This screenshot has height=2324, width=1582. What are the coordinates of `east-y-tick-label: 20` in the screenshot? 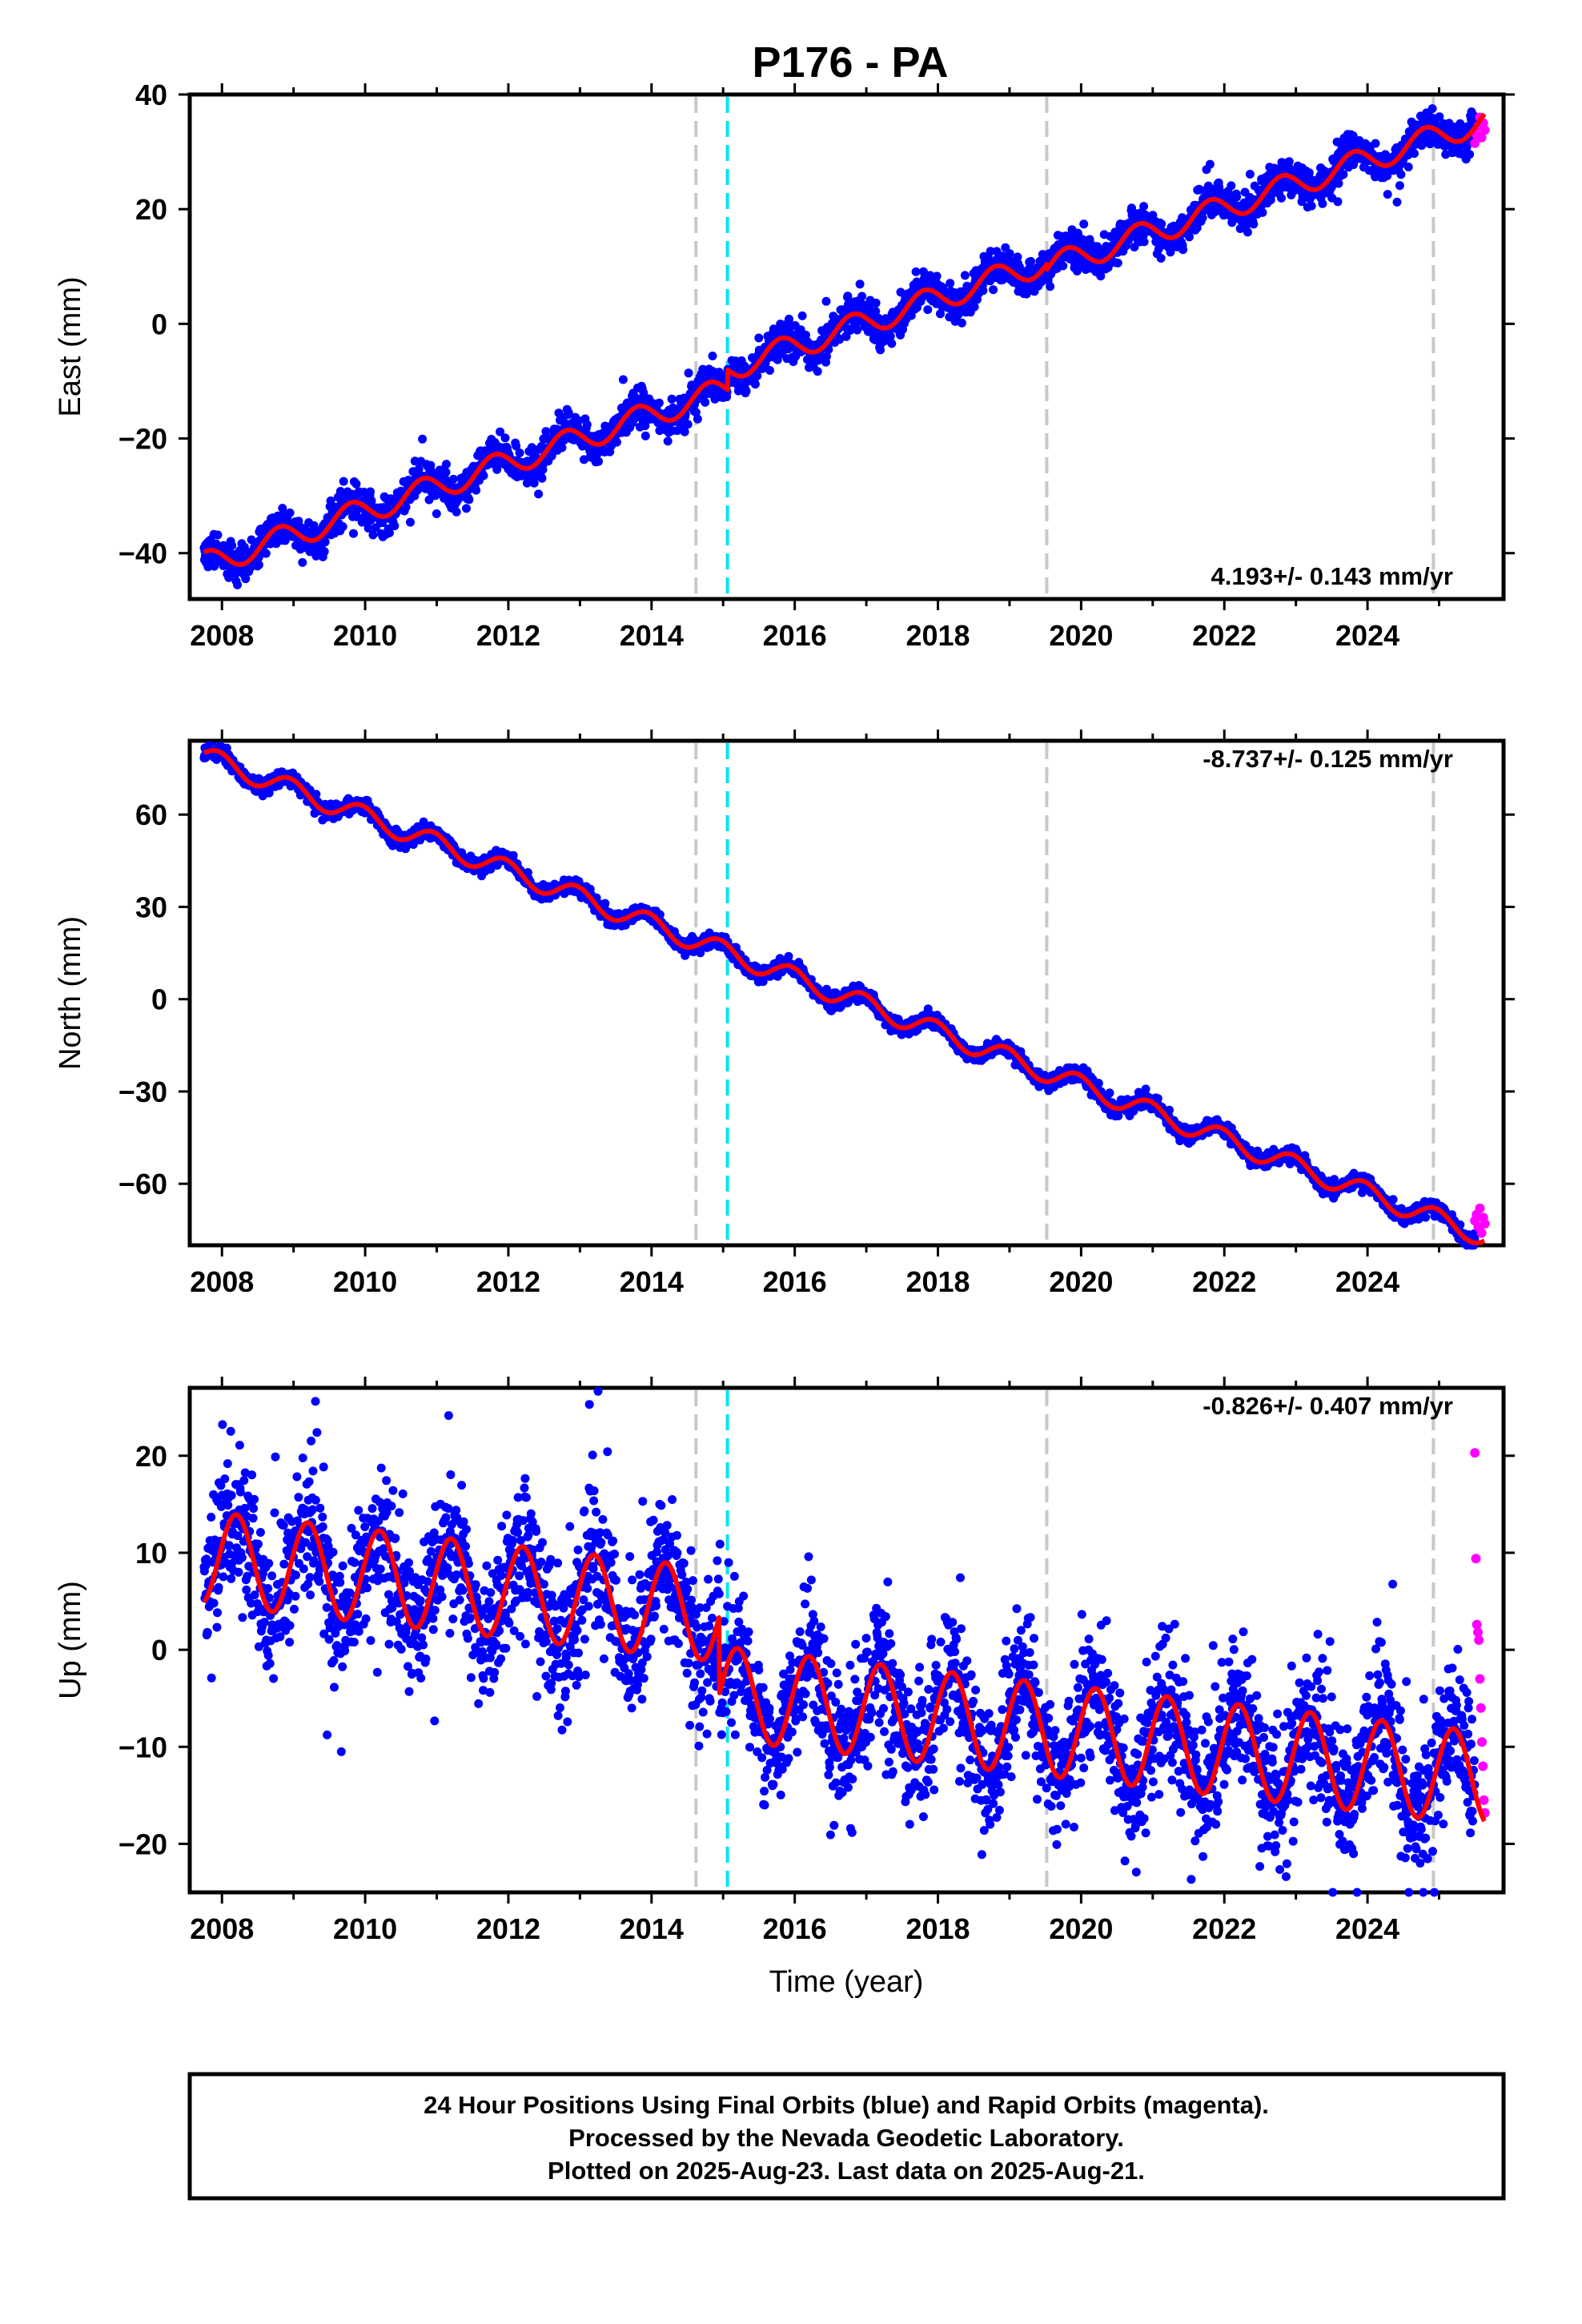 It's located at (151, 209).